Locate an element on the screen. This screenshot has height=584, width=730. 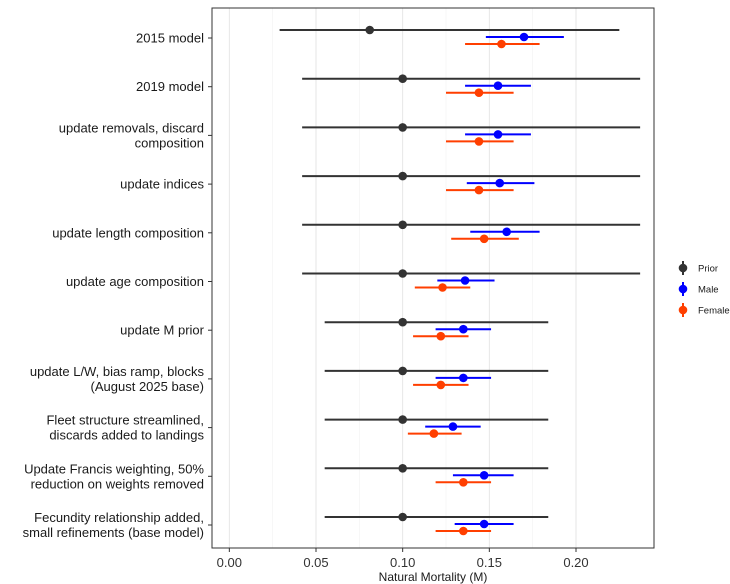
y-tick-label: Update Francis weighting, 50% is located at coordinates (114, 468).